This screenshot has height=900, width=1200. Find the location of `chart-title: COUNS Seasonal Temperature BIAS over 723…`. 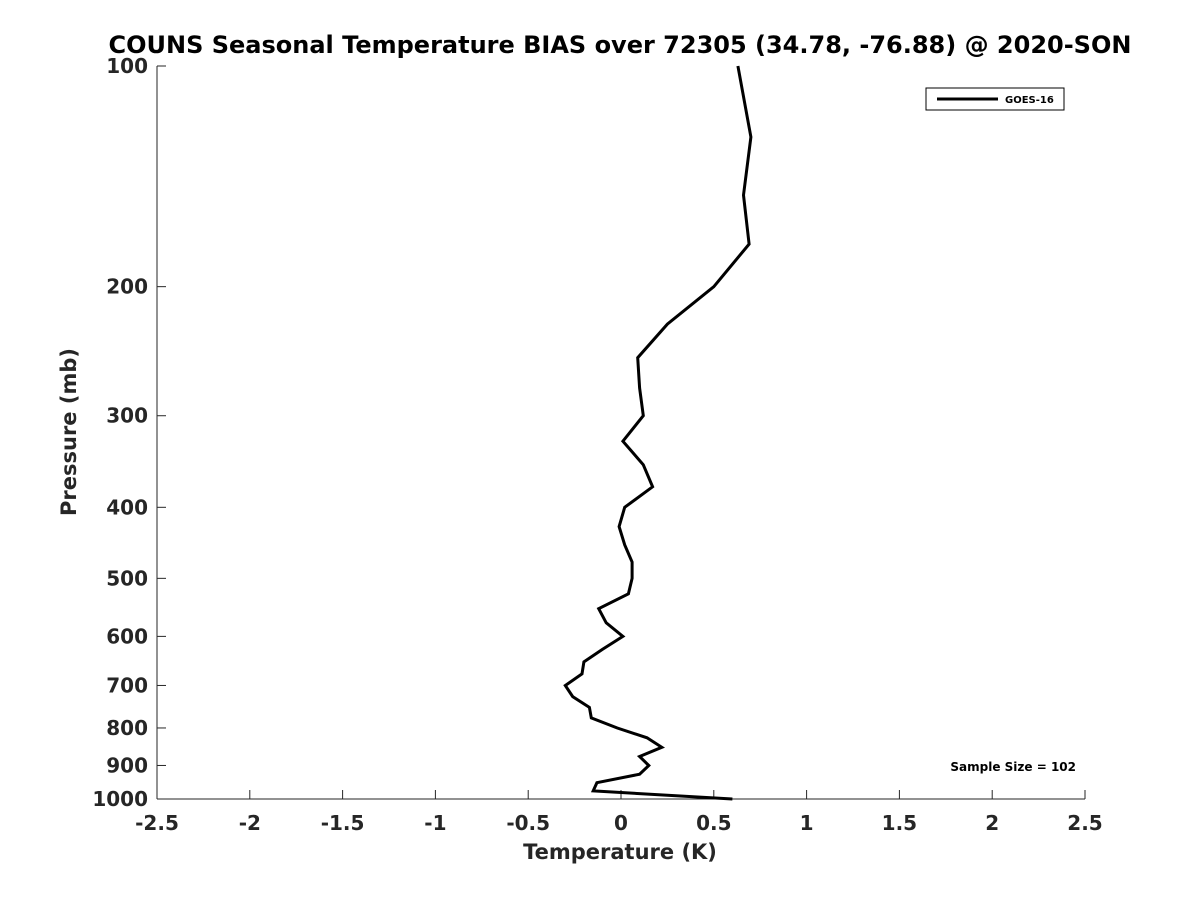

chart-title: COUNS Seasonal Temperature BIAS over 723… is located at coordinates (620, 45).